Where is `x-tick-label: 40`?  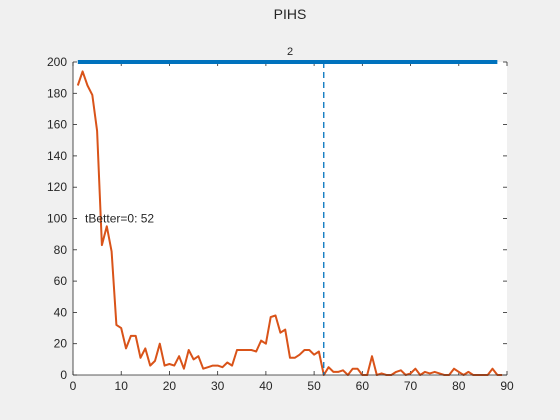 x-tick-label: 40 is located at coordinates (266, 386).